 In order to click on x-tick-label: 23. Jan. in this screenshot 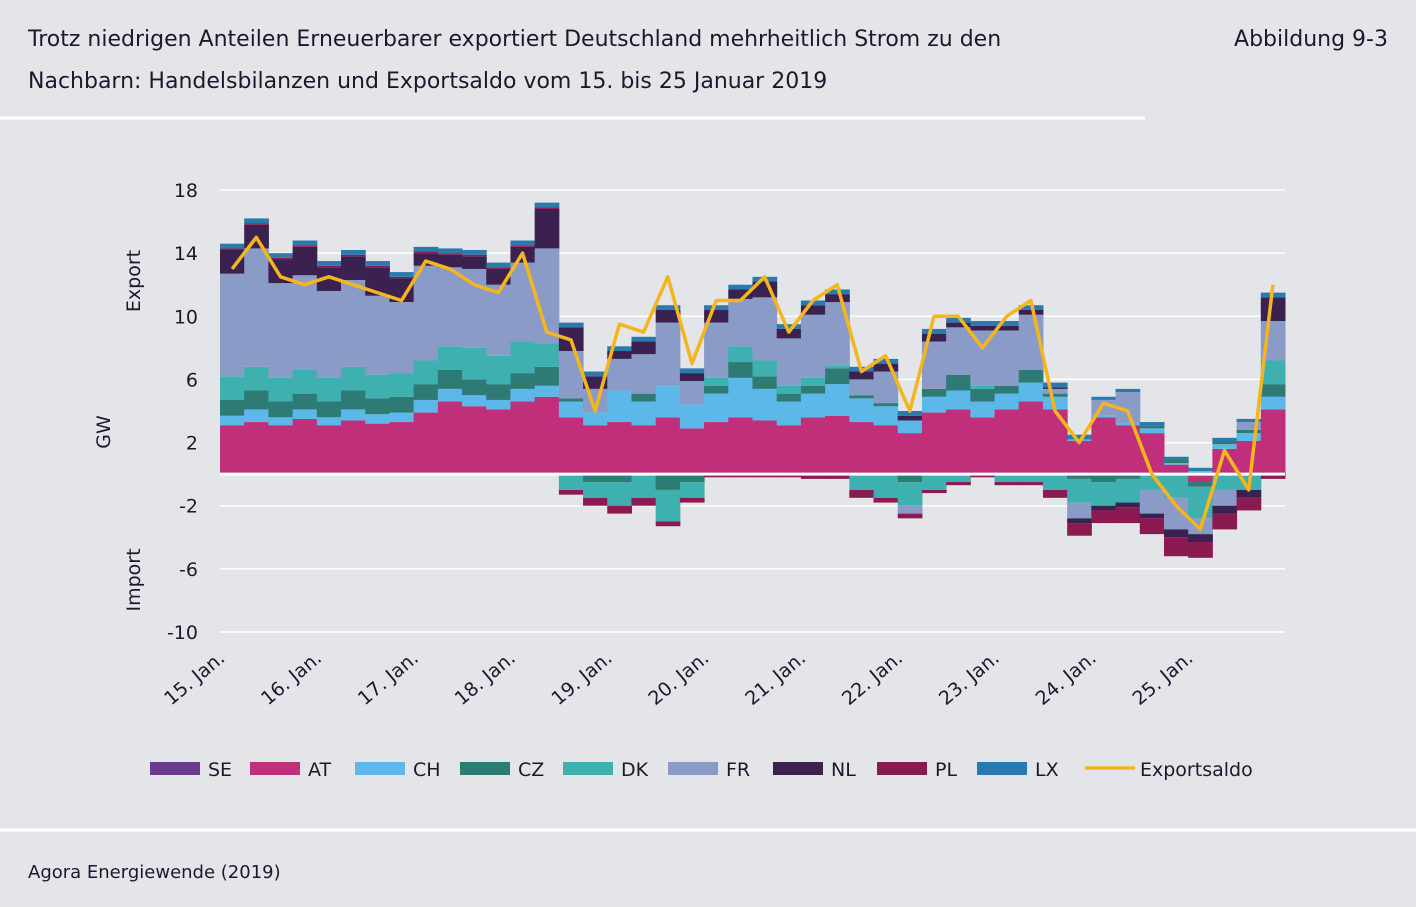, I will do `click(969, 678)`.